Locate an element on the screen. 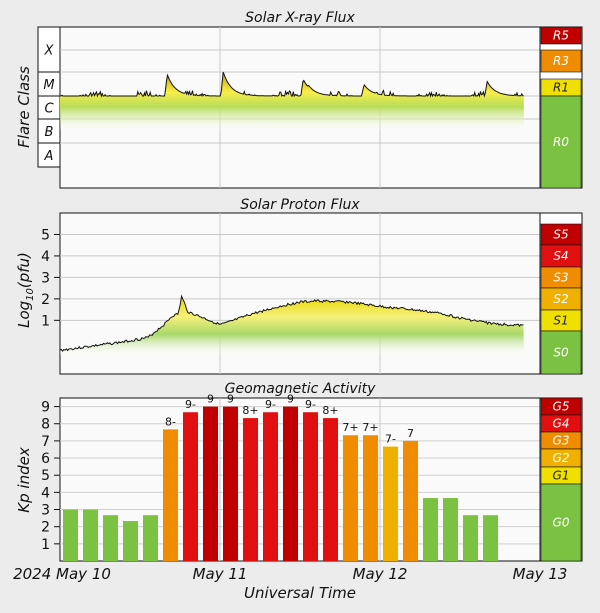 This screenshot has width=600, height=613. scale-label: S2 is located at coordinates (560, 299).